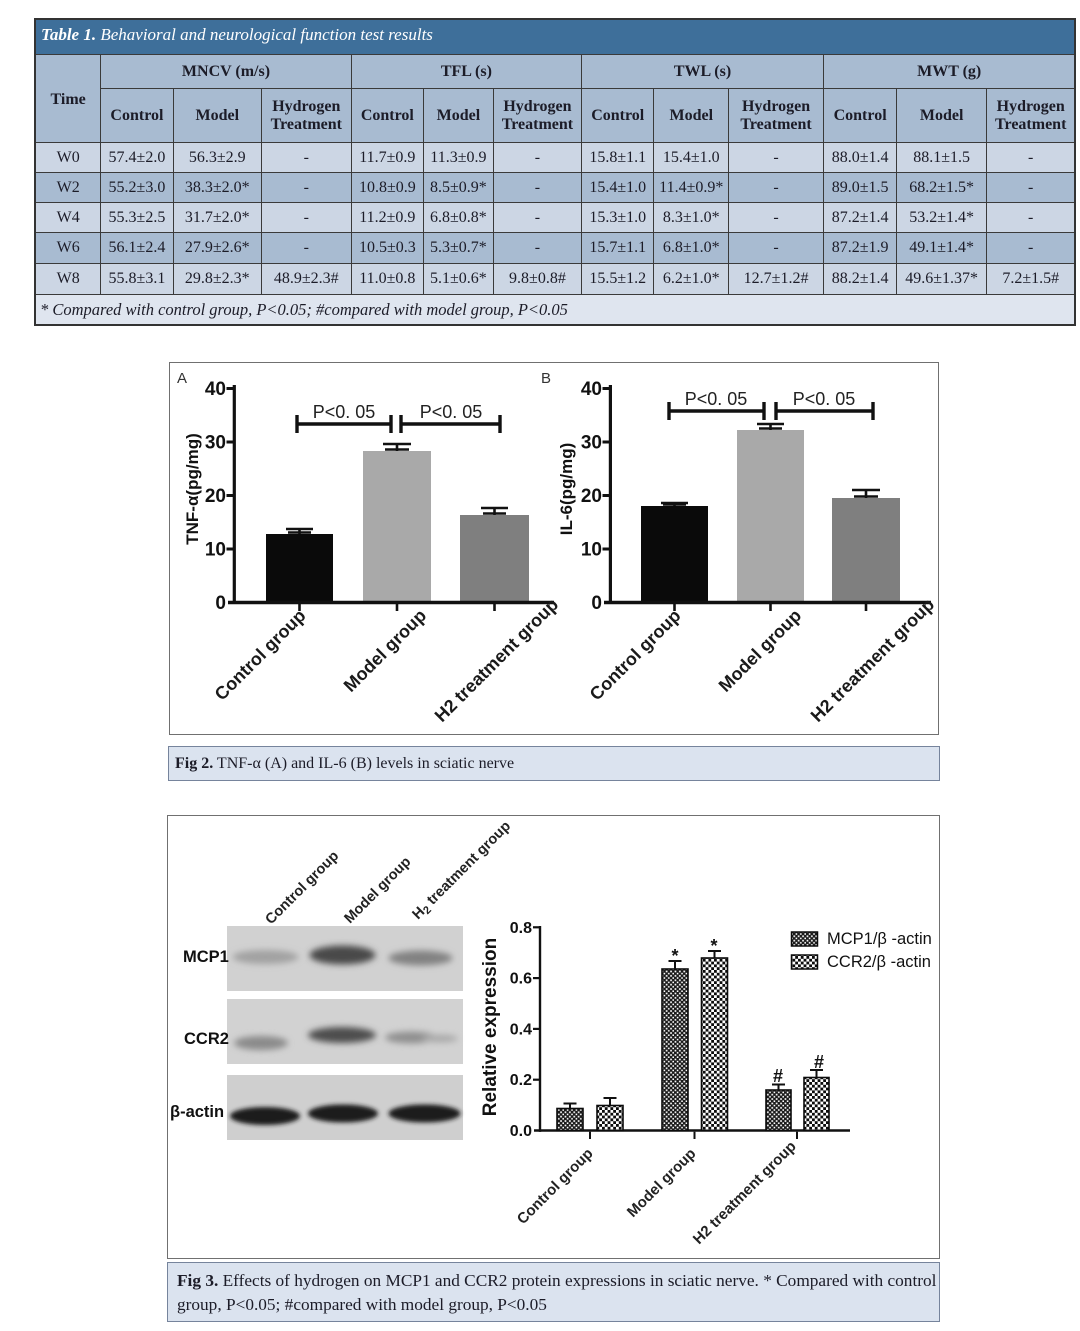 This screenshot has height=1331, width=1080. What do you see at coordinates (197, 1112) in the screenshot?
I see `svg-text: β-actin` at bounding box center [197, 1112].